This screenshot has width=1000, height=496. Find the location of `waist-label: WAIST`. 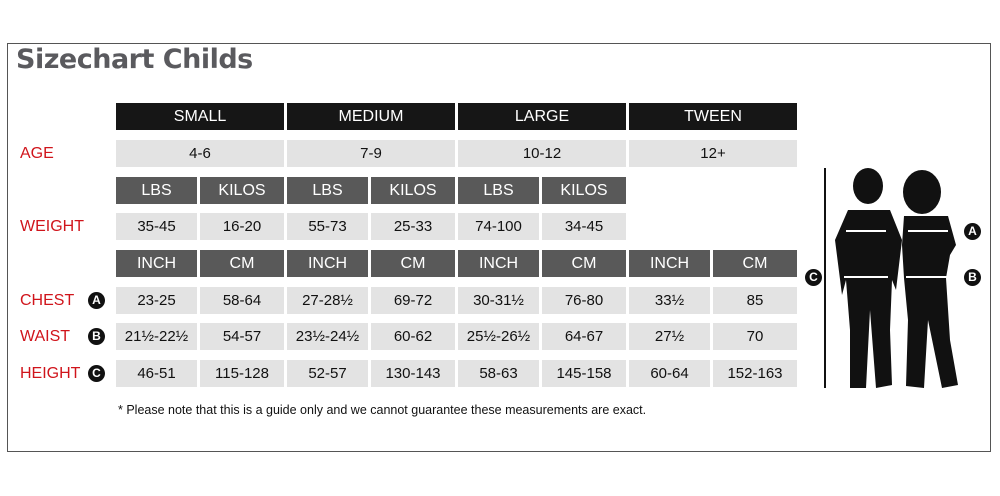

waist-label: WAIST is located at coordinates (45, 336).